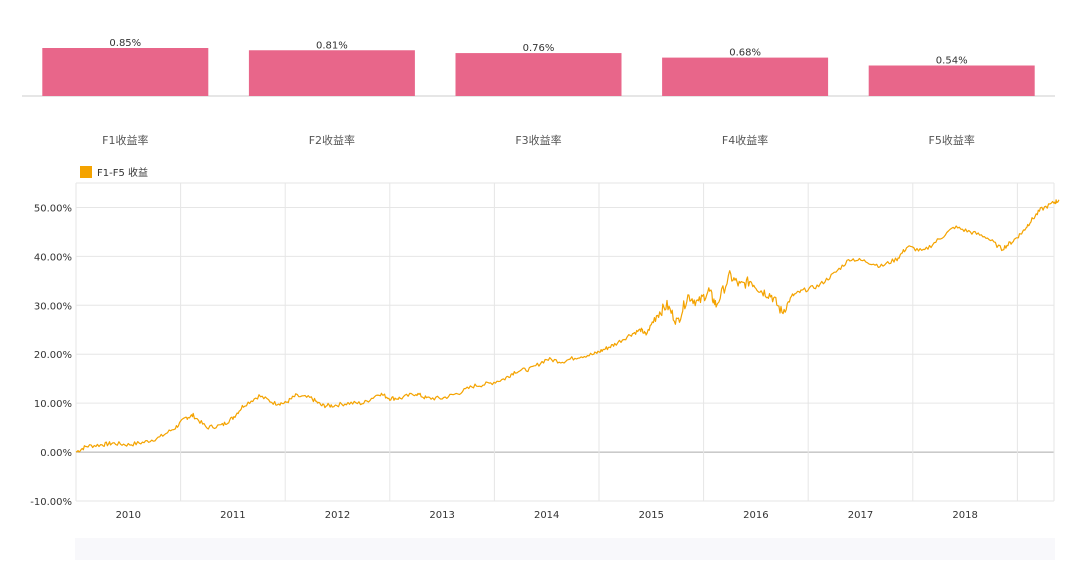  I want to click on bar-category-label: F1收益率, so click(125, 140).